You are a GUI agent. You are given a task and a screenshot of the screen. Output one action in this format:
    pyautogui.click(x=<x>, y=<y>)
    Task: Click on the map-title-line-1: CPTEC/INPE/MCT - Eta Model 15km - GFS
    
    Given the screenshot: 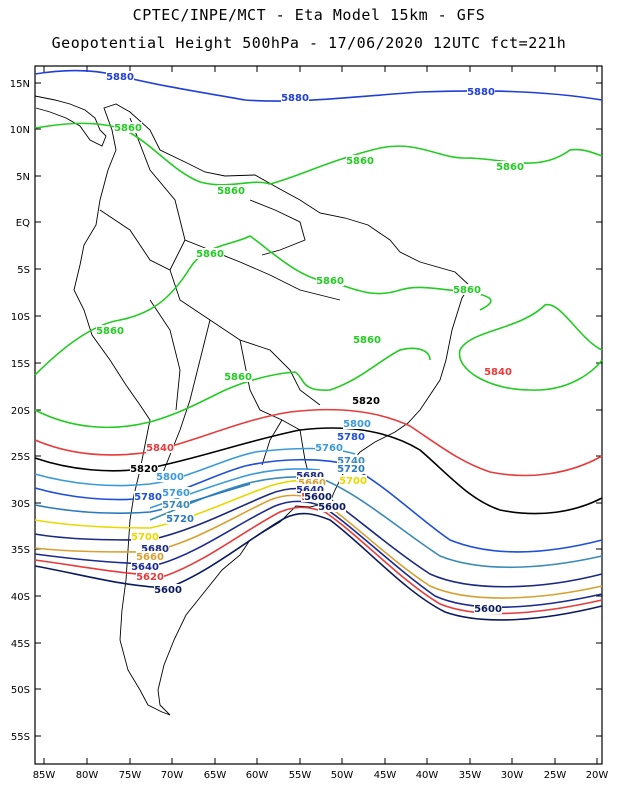 What is the action you would take?
    pyautogui.click(x=309, y=15)
    